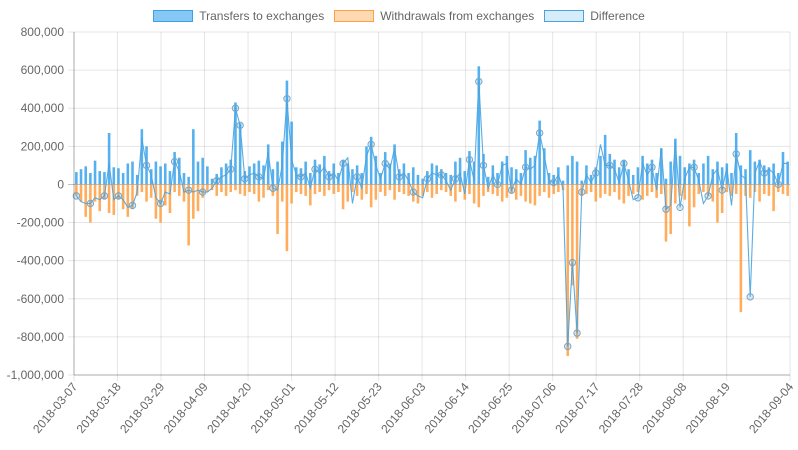  Describe the element at coordinates (434, 16) in the screenshot. I see `legend-item-withdrawals: Withdrawals from exchanges` at that location.